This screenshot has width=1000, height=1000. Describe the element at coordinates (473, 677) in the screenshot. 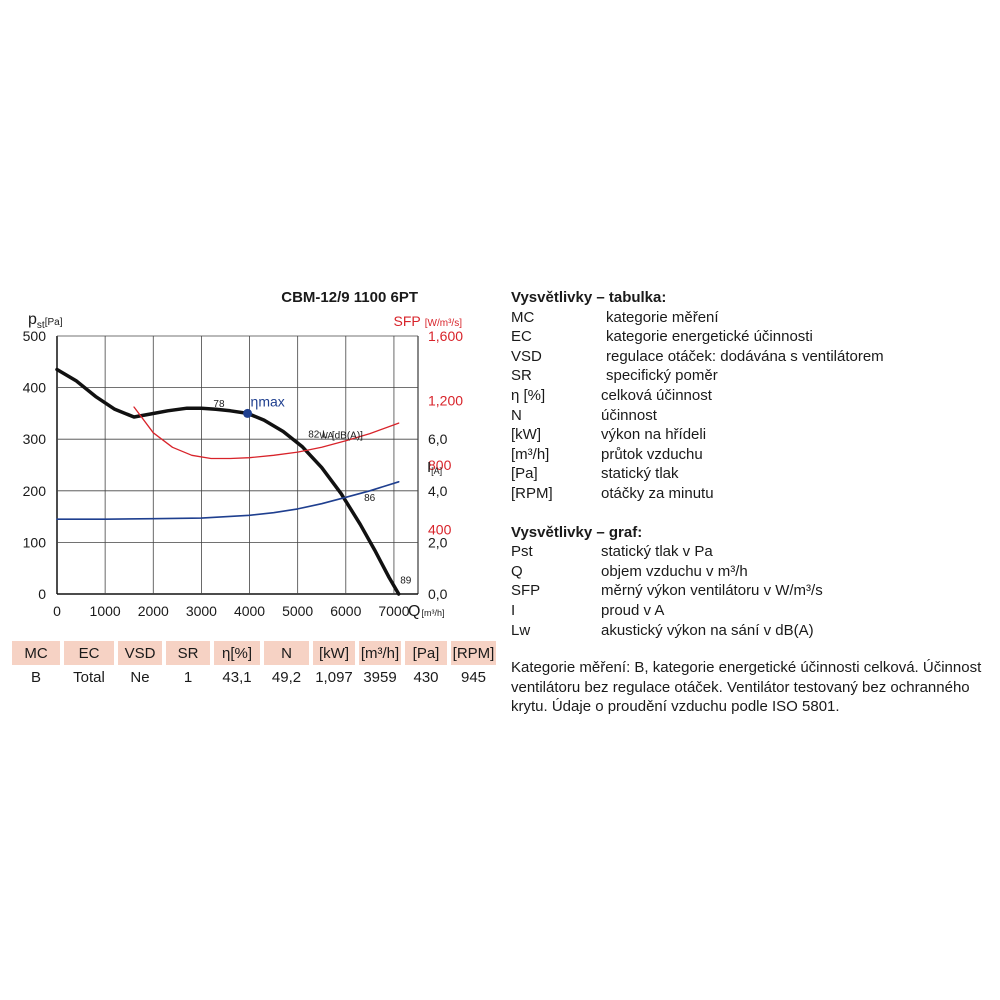

I see `table-cell: 945` at that location.